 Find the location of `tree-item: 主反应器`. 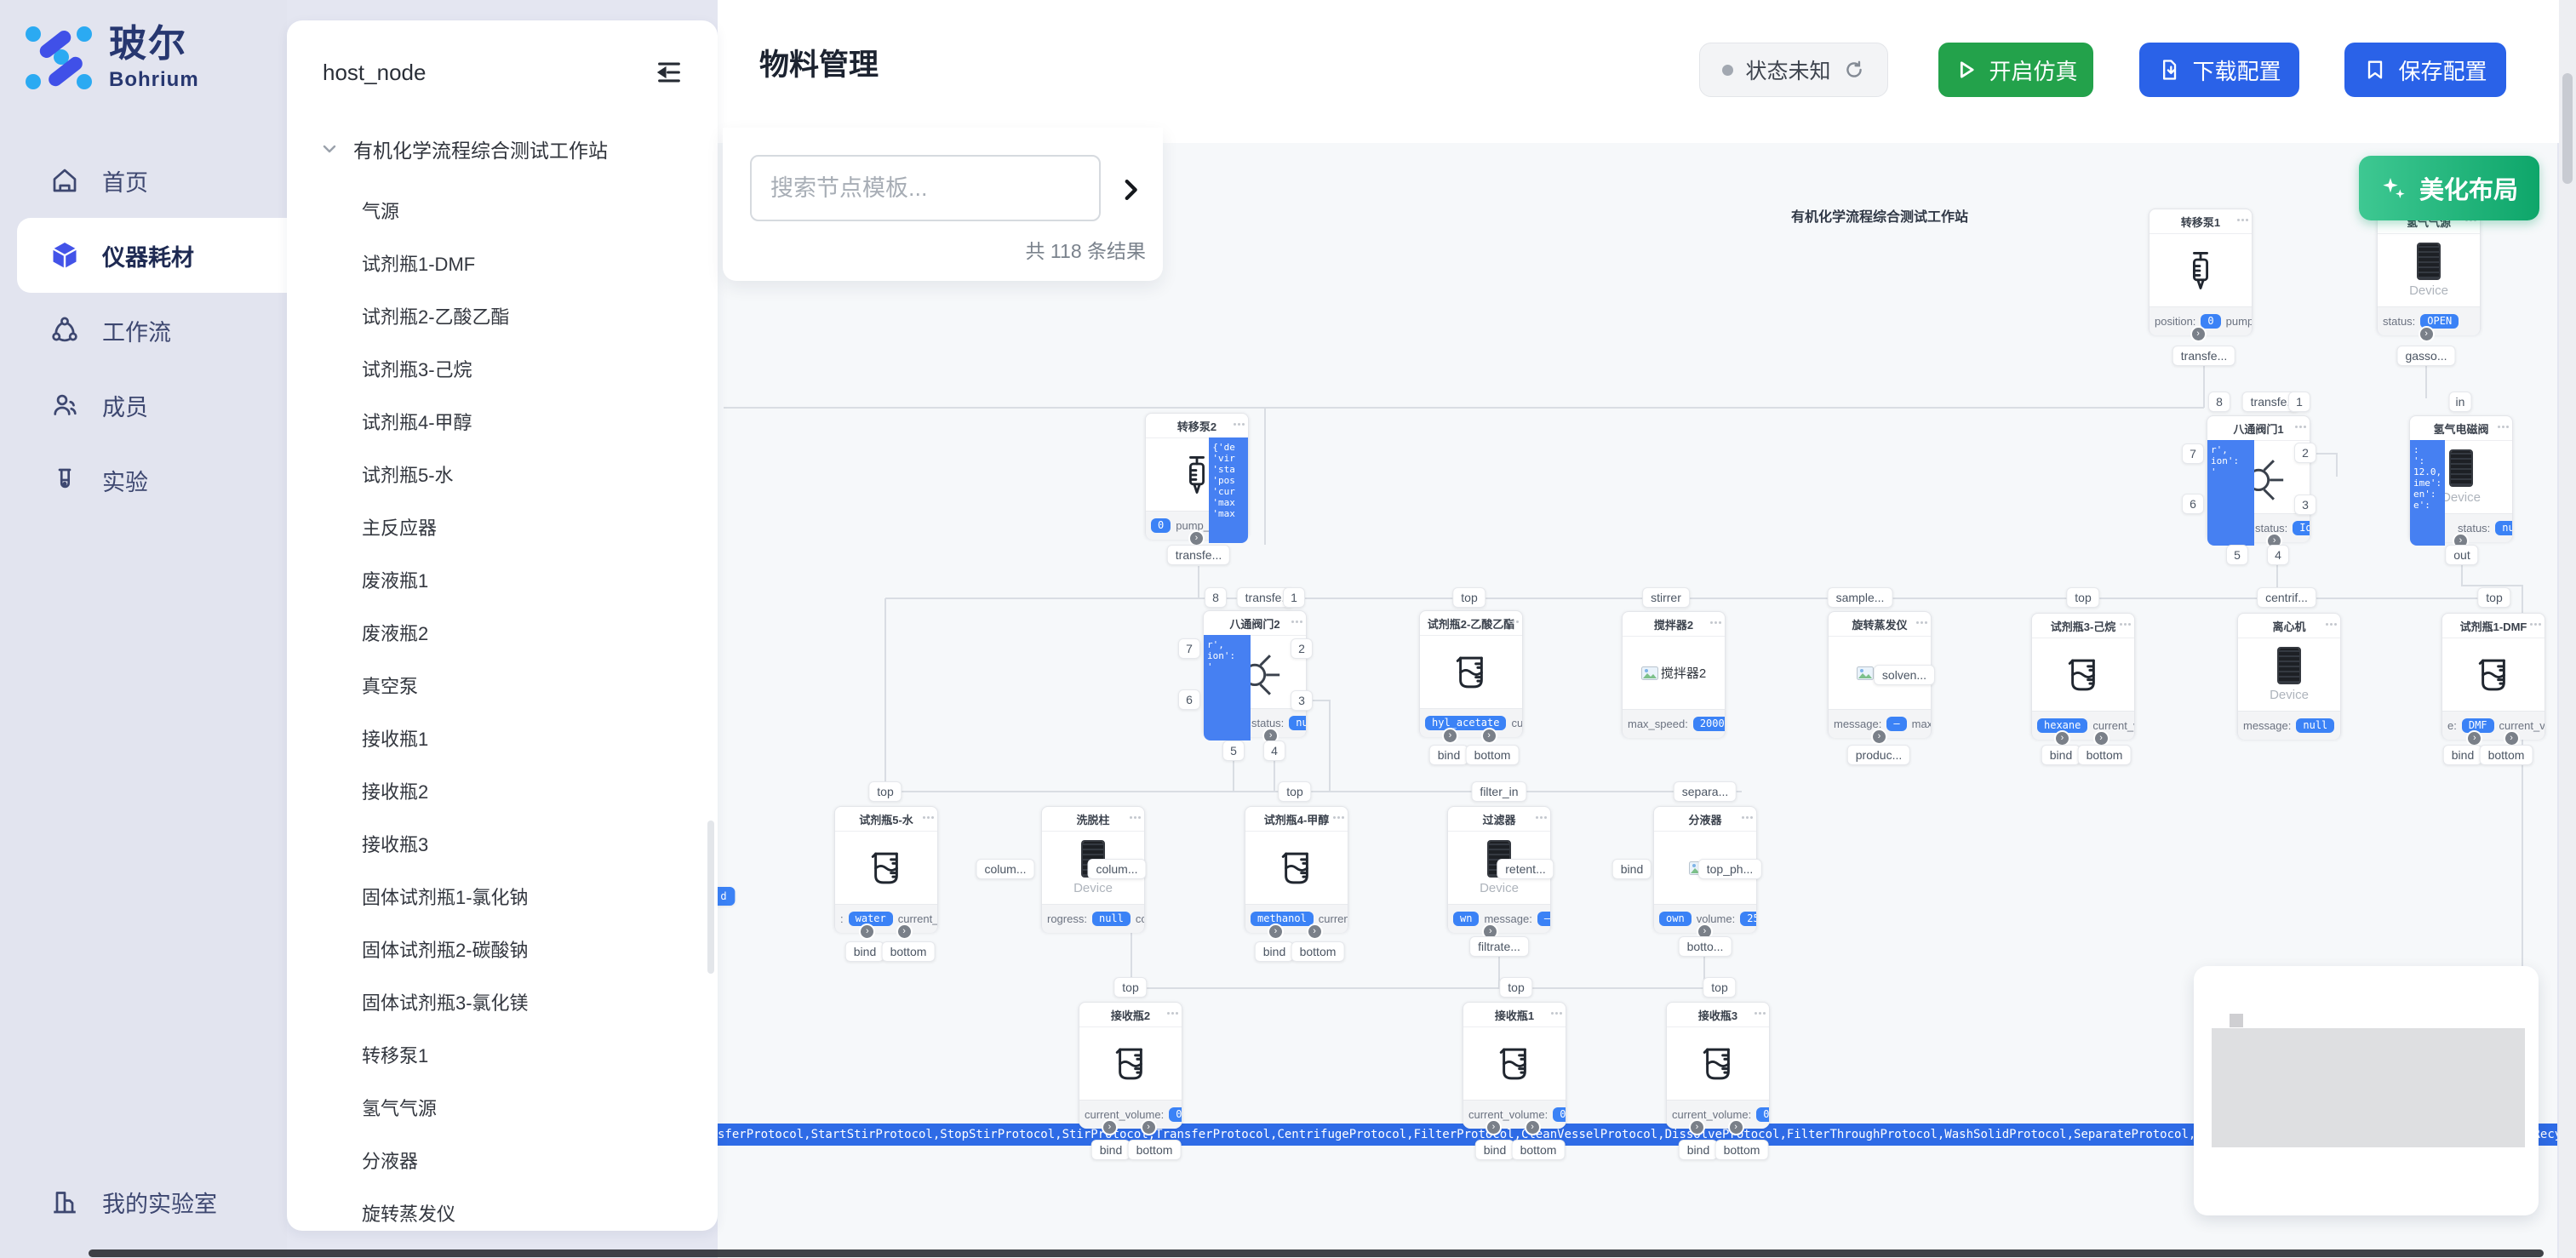

tree-item: 主反应器 is located at coordinates (503, 526).